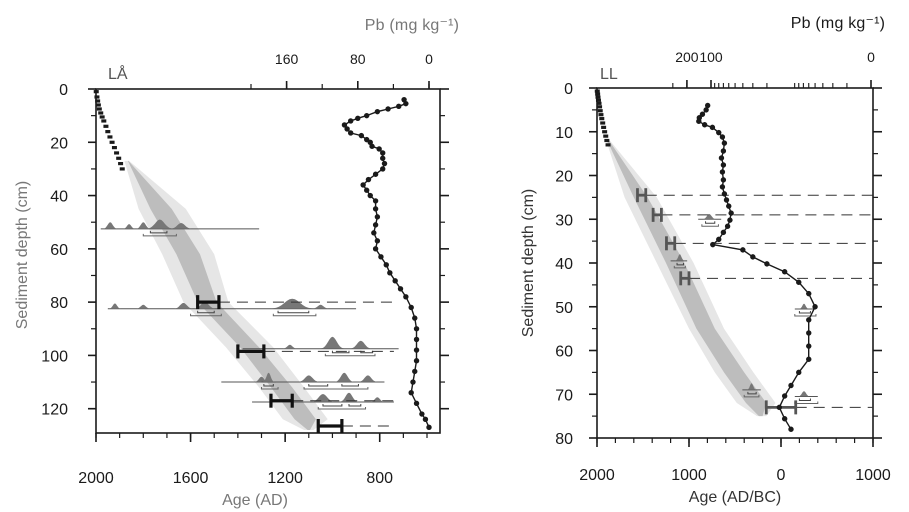 The image size is (909, 512). What do you see at coordinates (687, 57) in the screenshot?
I see `pb-tick-label: 200` at bounding box center [687, 57].